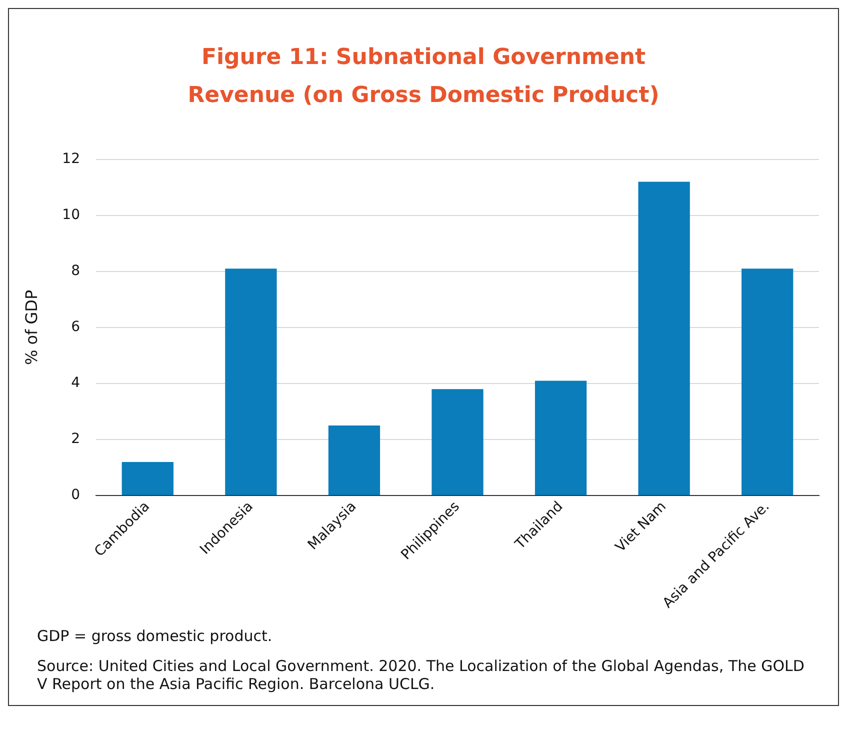  I want to click on source-note: Source: United Cities and Local Government. 2020. The Localization of the Global Agendas, The GOLD V Report on the Asia Pacific Region. Barcelona UCLG., so click(421, 675).